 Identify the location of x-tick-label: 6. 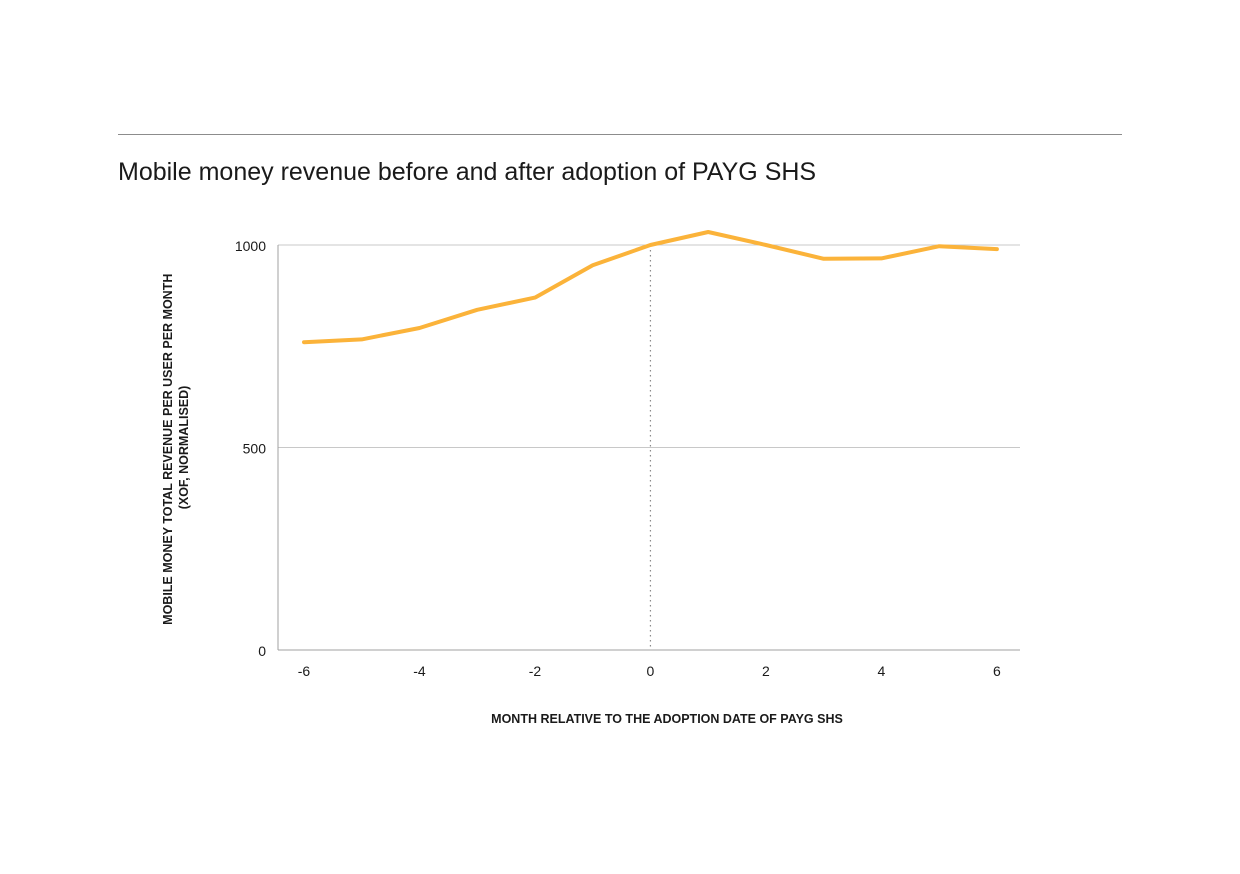
(997, 671).